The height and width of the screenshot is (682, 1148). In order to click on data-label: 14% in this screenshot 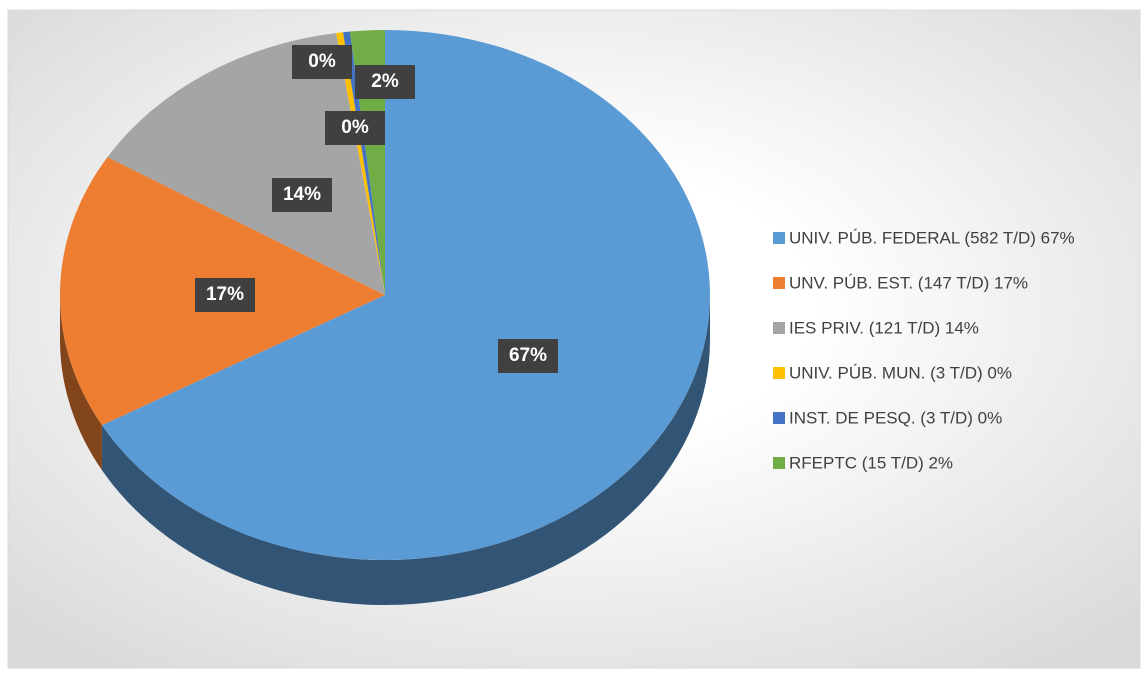, I will do `click(302, 194)`.